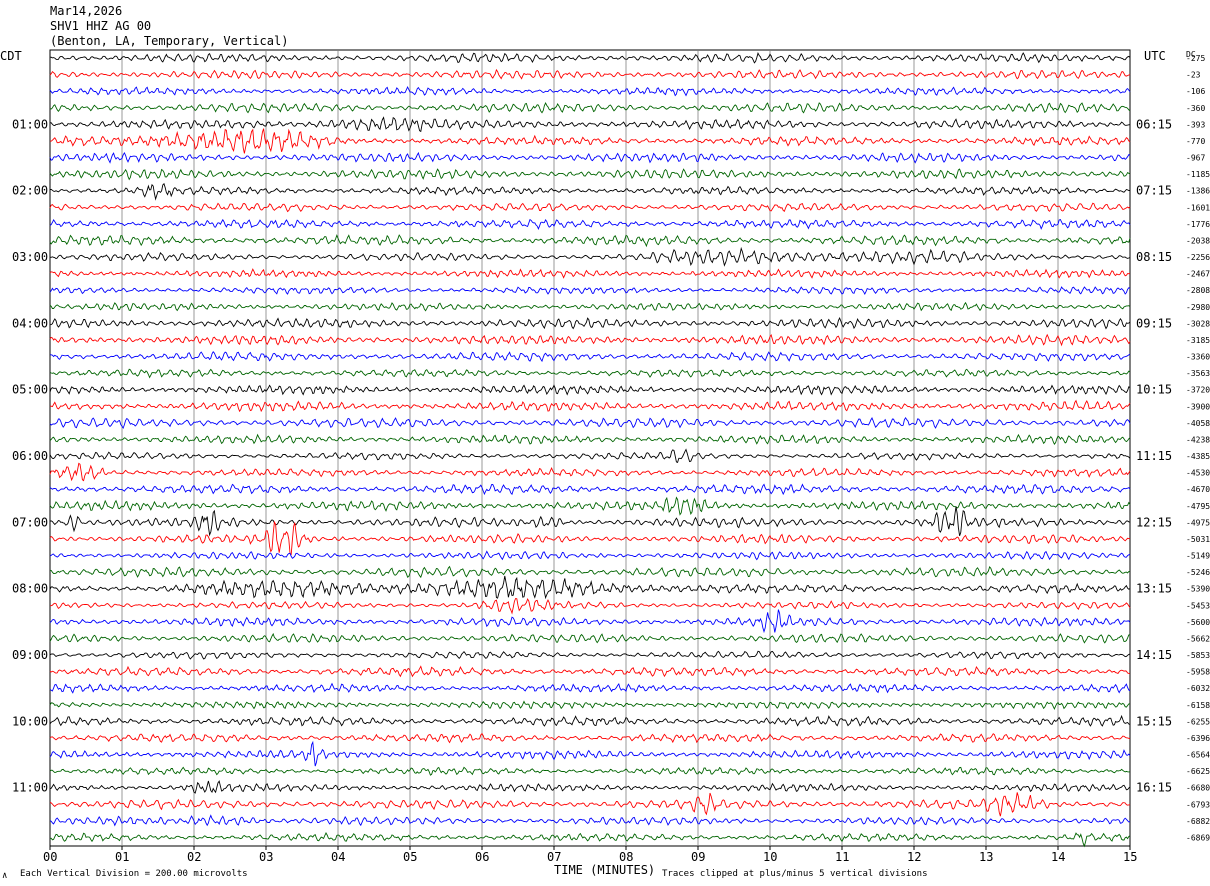  Describe the element at coordinates (698, 857) in the screenshot. I see `x-tick-label: 09` at that location.